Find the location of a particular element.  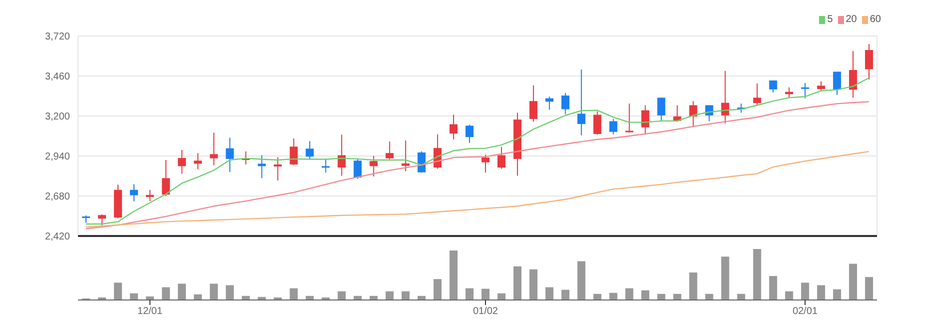

legend-label: 60 is located at coordinates (874, 19).